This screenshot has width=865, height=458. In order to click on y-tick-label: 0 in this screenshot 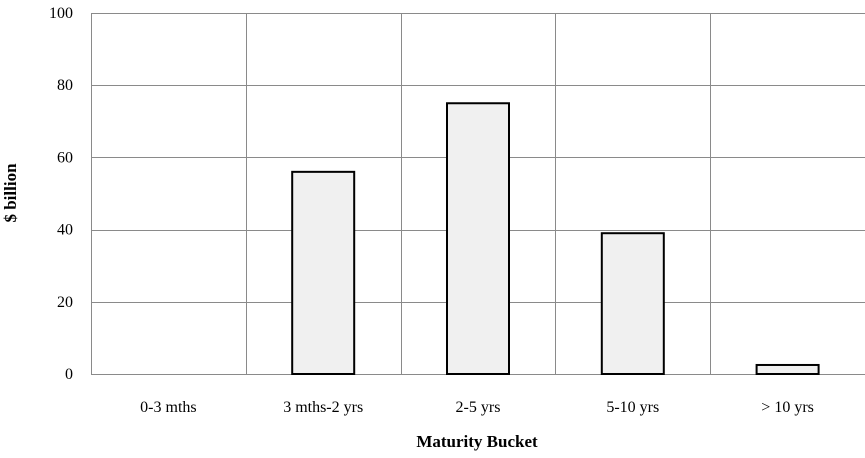, I will do `click(69, 374)`.